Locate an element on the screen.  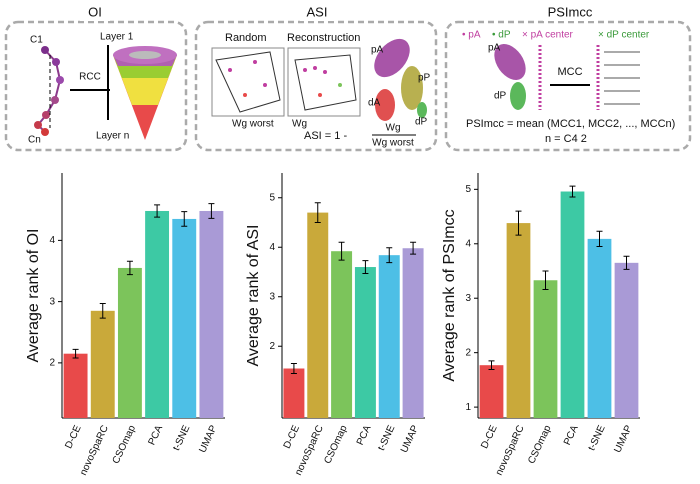
legend-entry: × pA center is located at coordinates (548, 35).